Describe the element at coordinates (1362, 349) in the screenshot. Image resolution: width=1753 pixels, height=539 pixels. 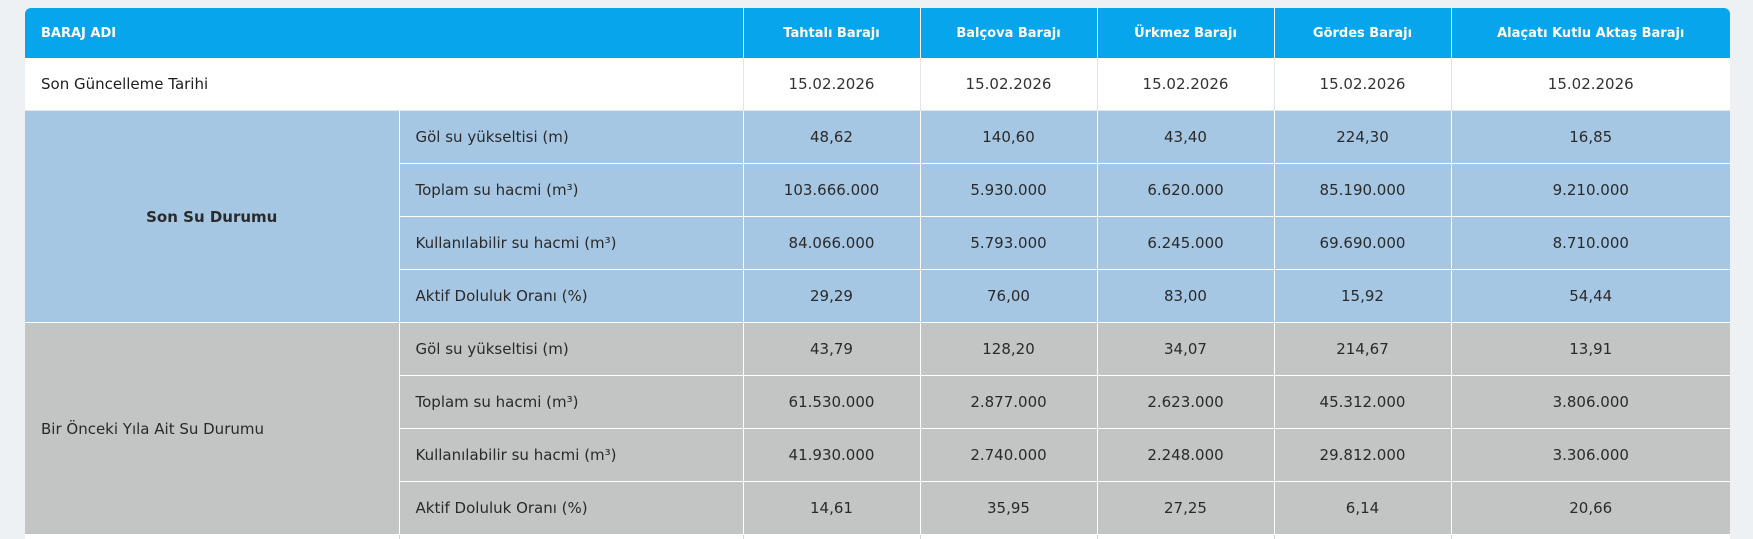
I see `value-cell: 214,67` at that location.